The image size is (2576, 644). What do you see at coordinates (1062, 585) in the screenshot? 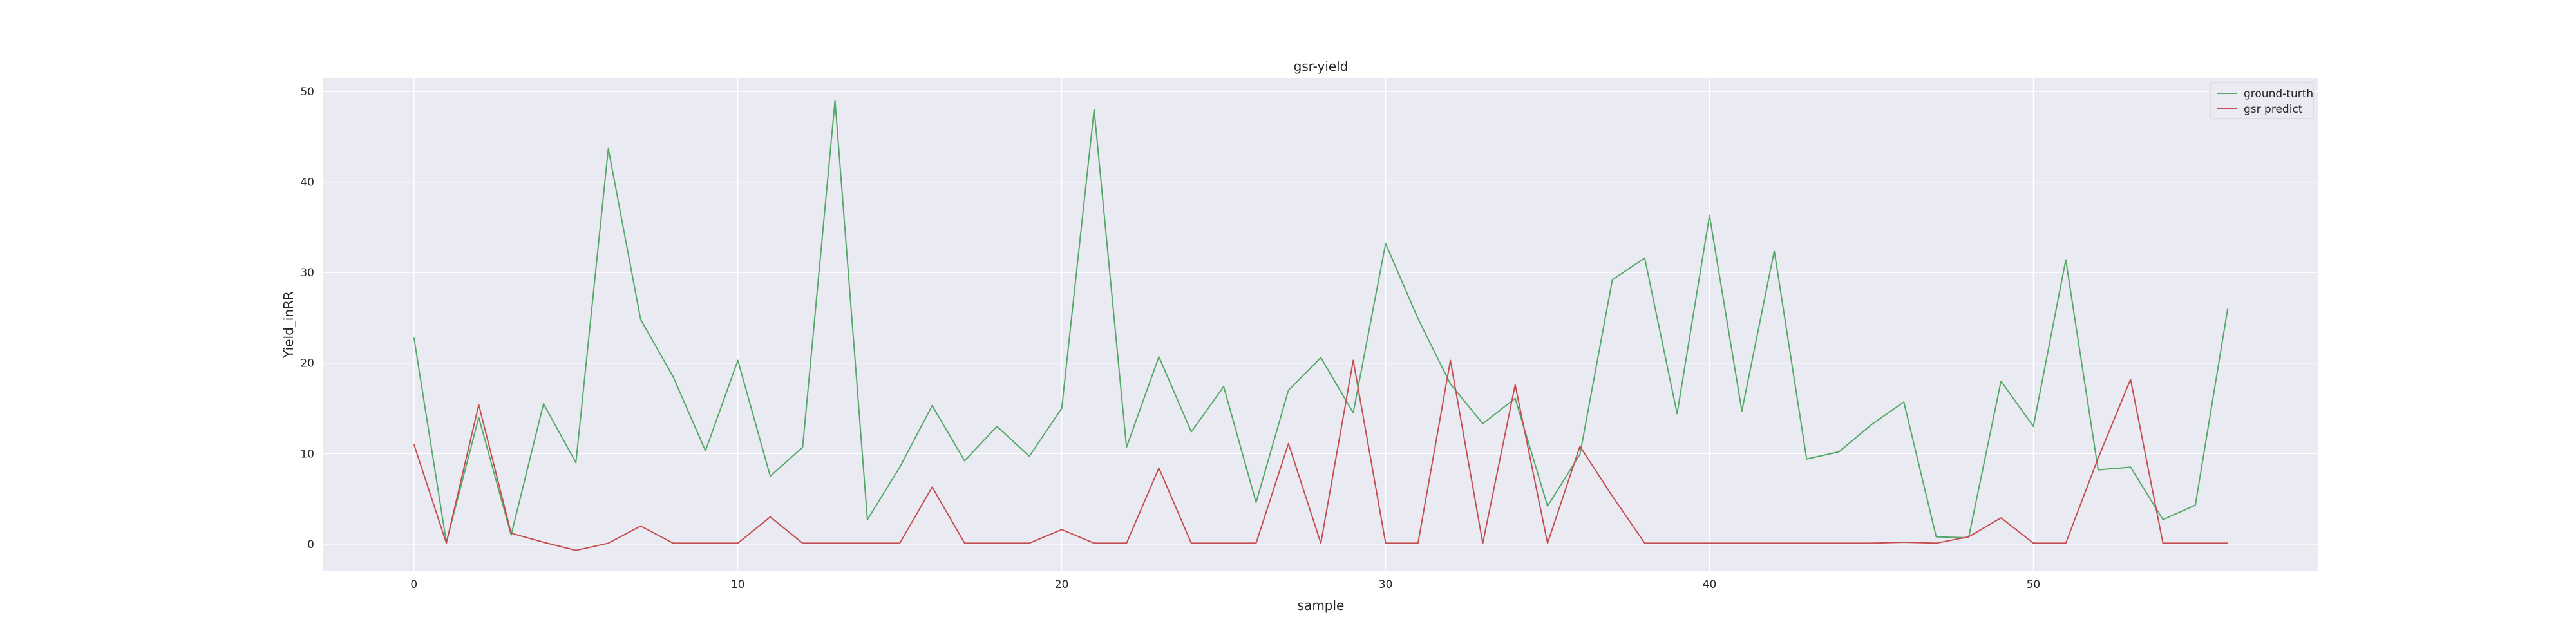
I see `x-tick-label: 20` at bounding box center [1062, 585].